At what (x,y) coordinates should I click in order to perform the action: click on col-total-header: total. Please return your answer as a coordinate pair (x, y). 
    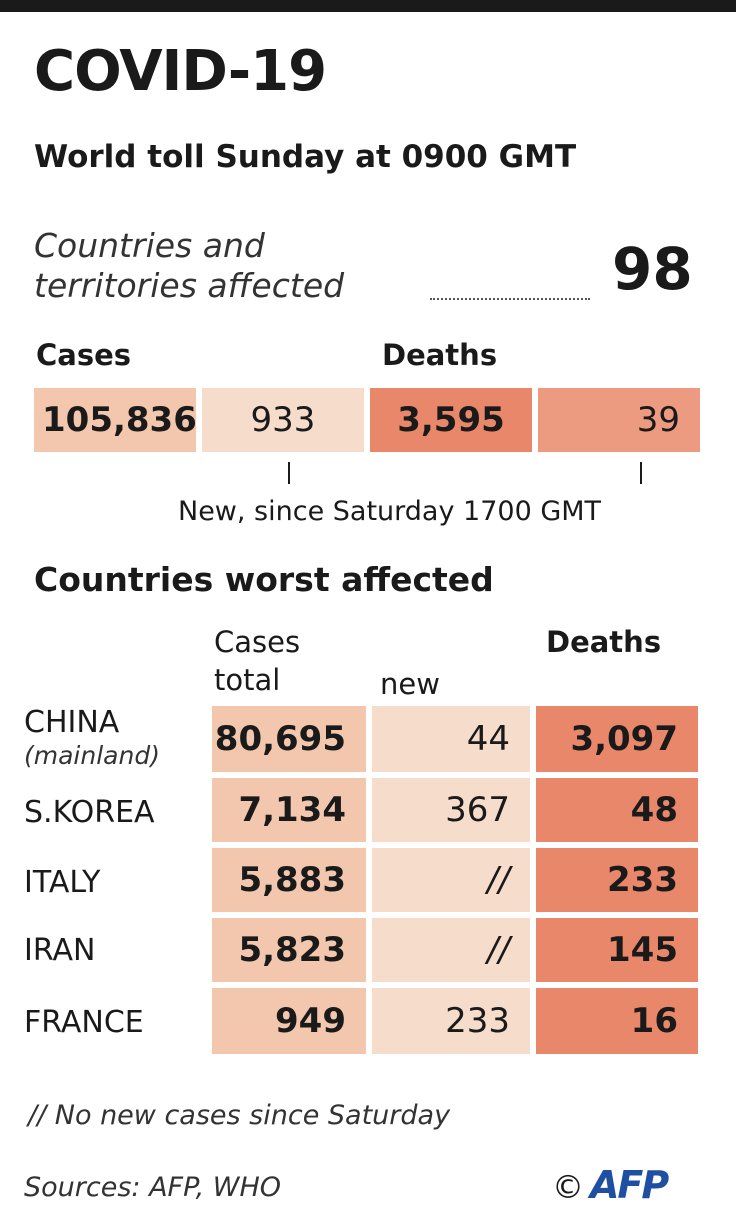
    Looking at the image, I should click on (247, 680).